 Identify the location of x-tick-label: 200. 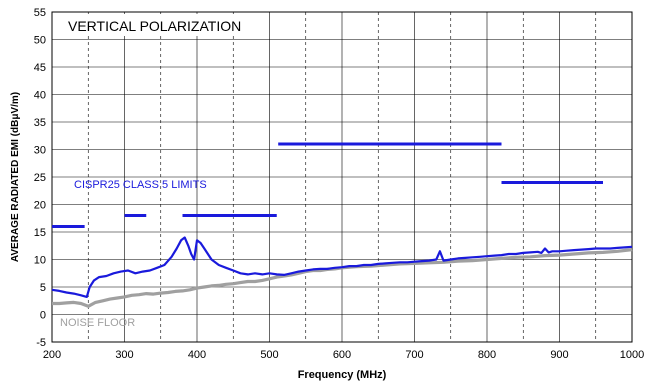
(52, 355).